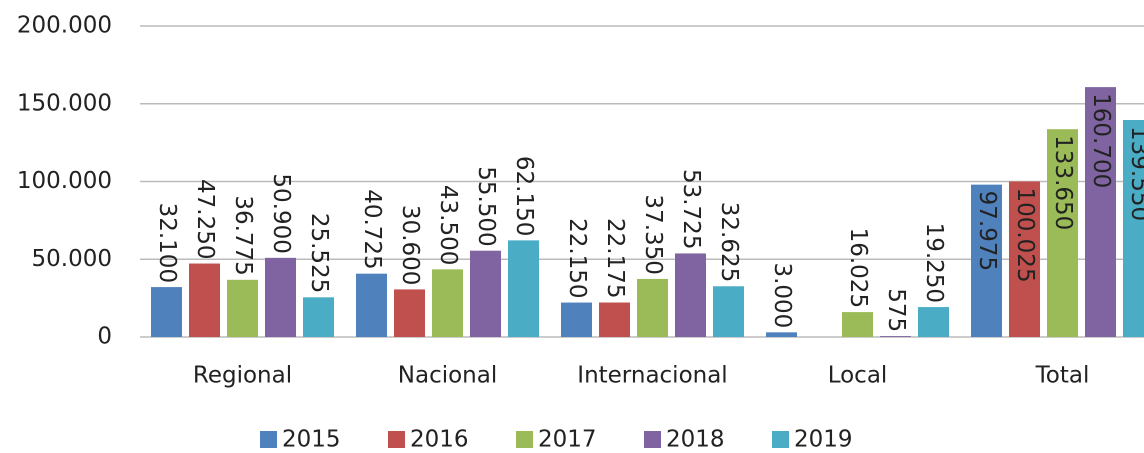 Image resolution: width=1144 pixels, height=453 pixels. Describe the element at coordinates (896, 310) in the screenshot. I see `data-label: 575` at that location.